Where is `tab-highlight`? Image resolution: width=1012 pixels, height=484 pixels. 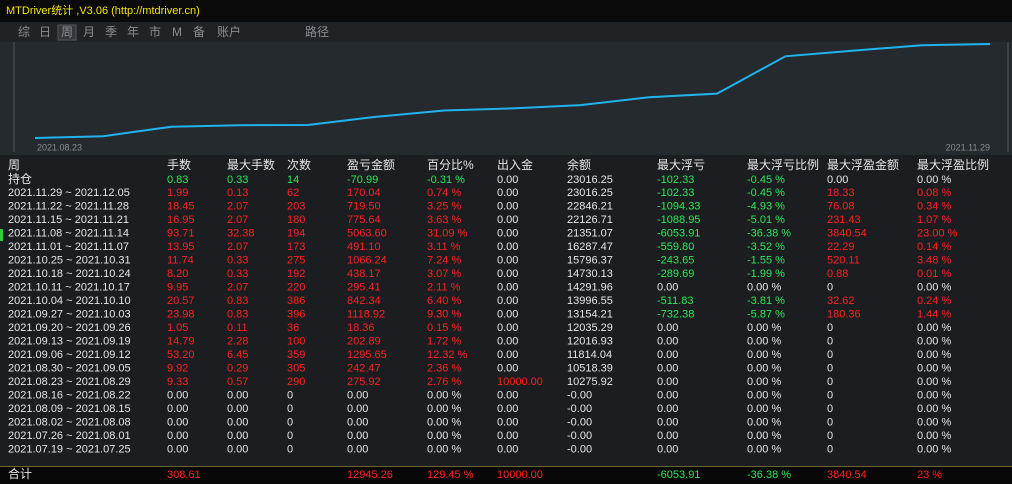
tab-highlight is located at coordinates (67, 32).